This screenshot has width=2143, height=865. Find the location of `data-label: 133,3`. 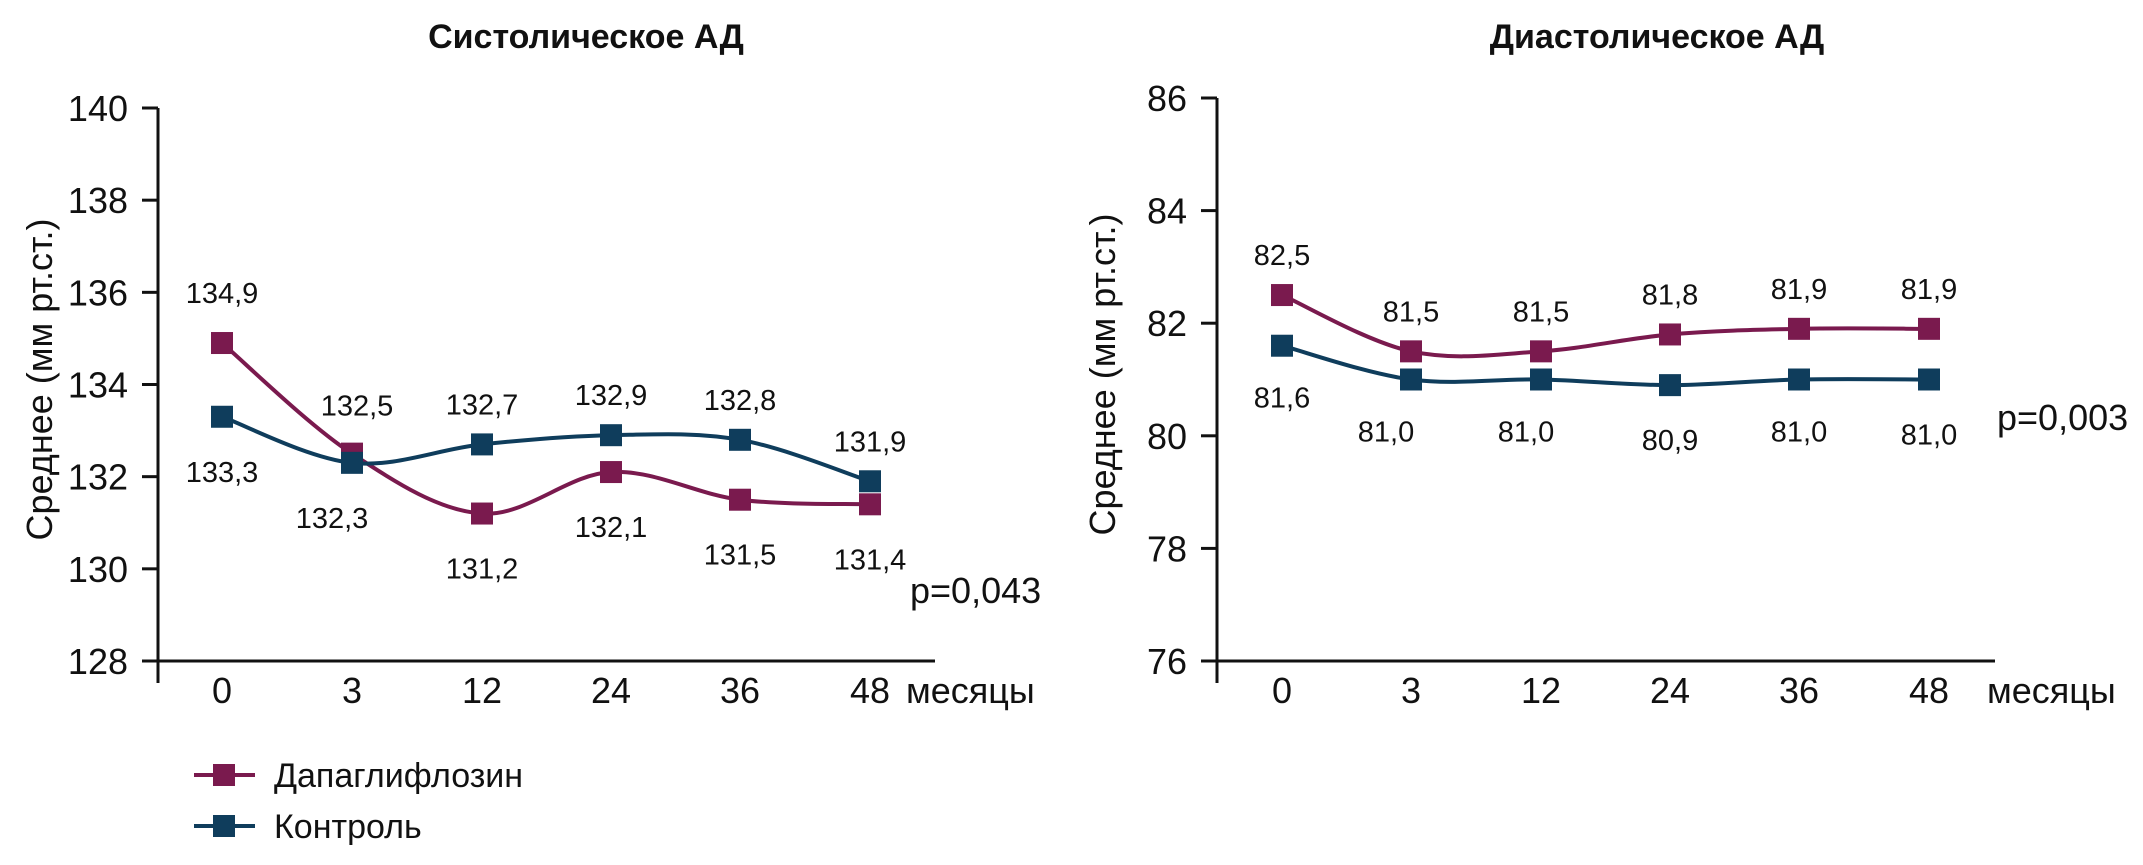

data-label: 133,3 is located at coordinates (222, 473).